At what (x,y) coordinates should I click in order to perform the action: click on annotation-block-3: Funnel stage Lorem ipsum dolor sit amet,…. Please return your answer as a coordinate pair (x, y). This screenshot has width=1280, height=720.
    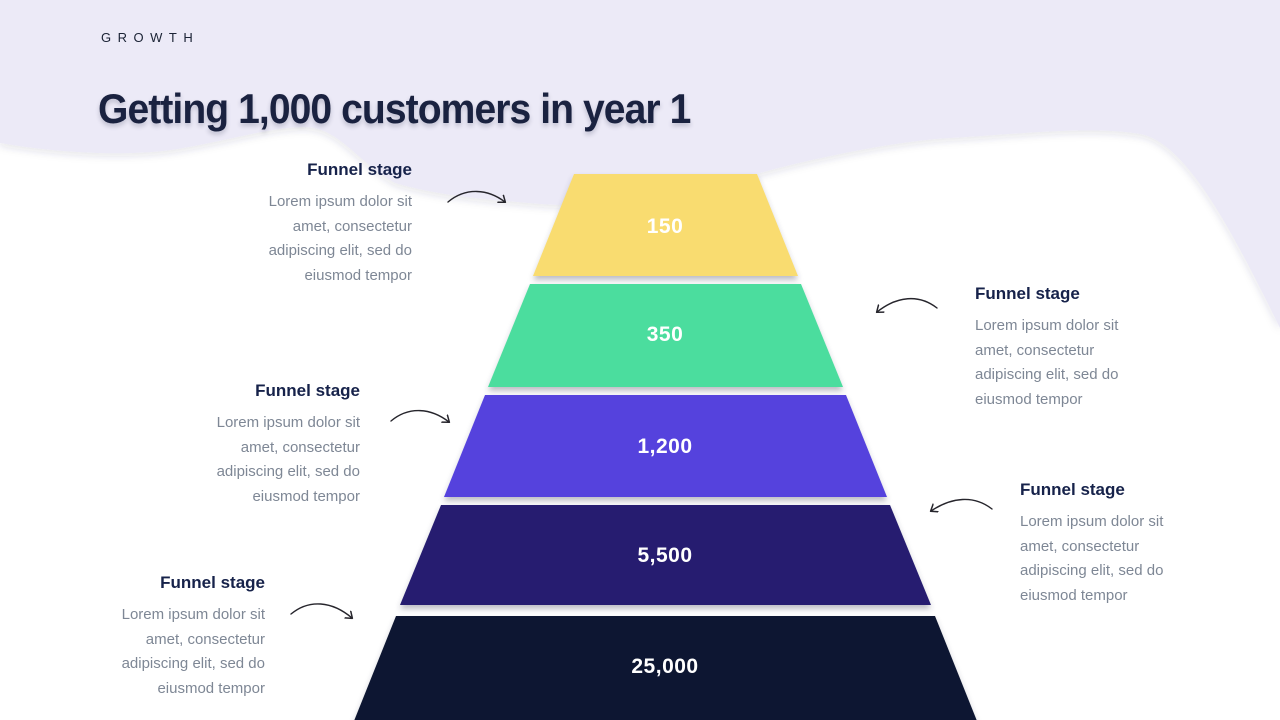
    Looking at the image, I should click on (262, 444).